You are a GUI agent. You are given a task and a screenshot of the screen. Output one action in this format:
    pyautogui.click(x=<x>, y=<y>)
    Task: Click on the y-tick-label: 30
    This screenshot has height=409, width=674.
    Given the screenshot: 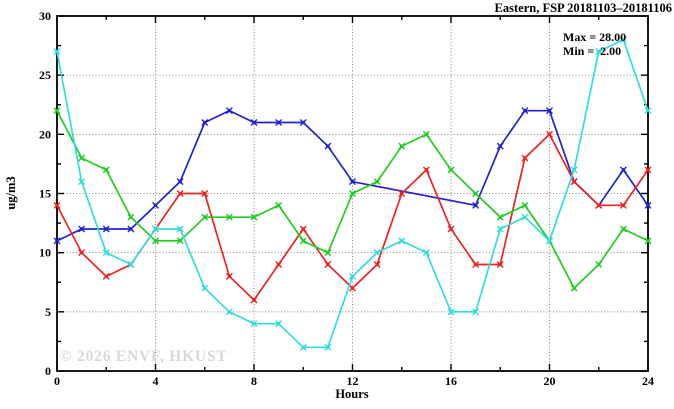 What is the action you would take?
    pyautogui.click(x=45, y=16)
    